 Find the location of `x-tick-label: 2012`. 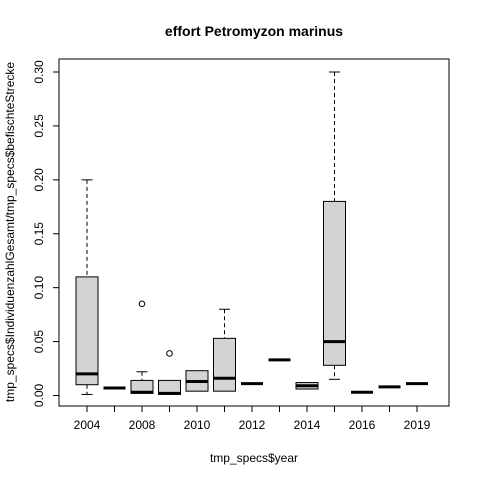

x-tick-label: 2012 is located at coordinates (252, 425).